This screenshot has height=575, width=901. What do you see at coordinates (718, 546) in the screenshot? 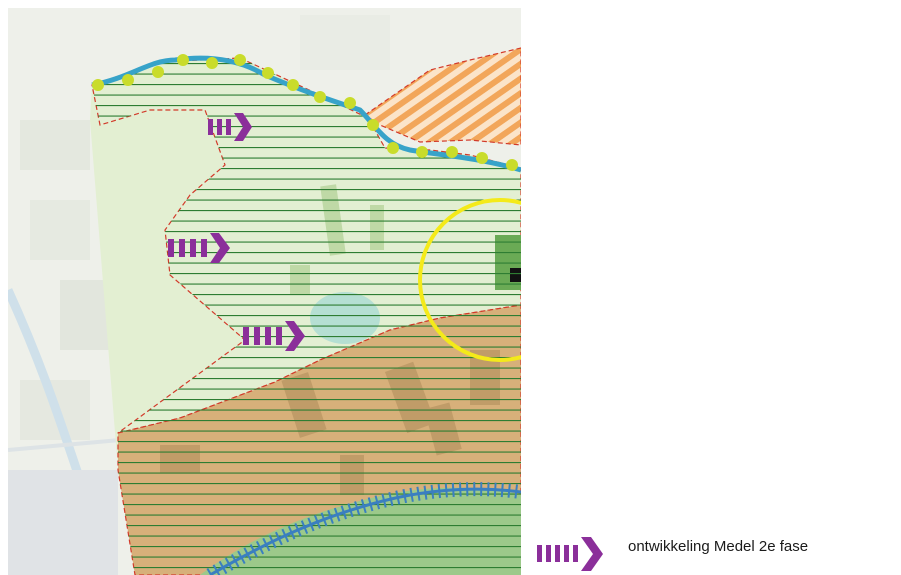
I see `legend-label-development-phase: ontwikkeling Medel 2e fase` at bounding box center [718, 546].